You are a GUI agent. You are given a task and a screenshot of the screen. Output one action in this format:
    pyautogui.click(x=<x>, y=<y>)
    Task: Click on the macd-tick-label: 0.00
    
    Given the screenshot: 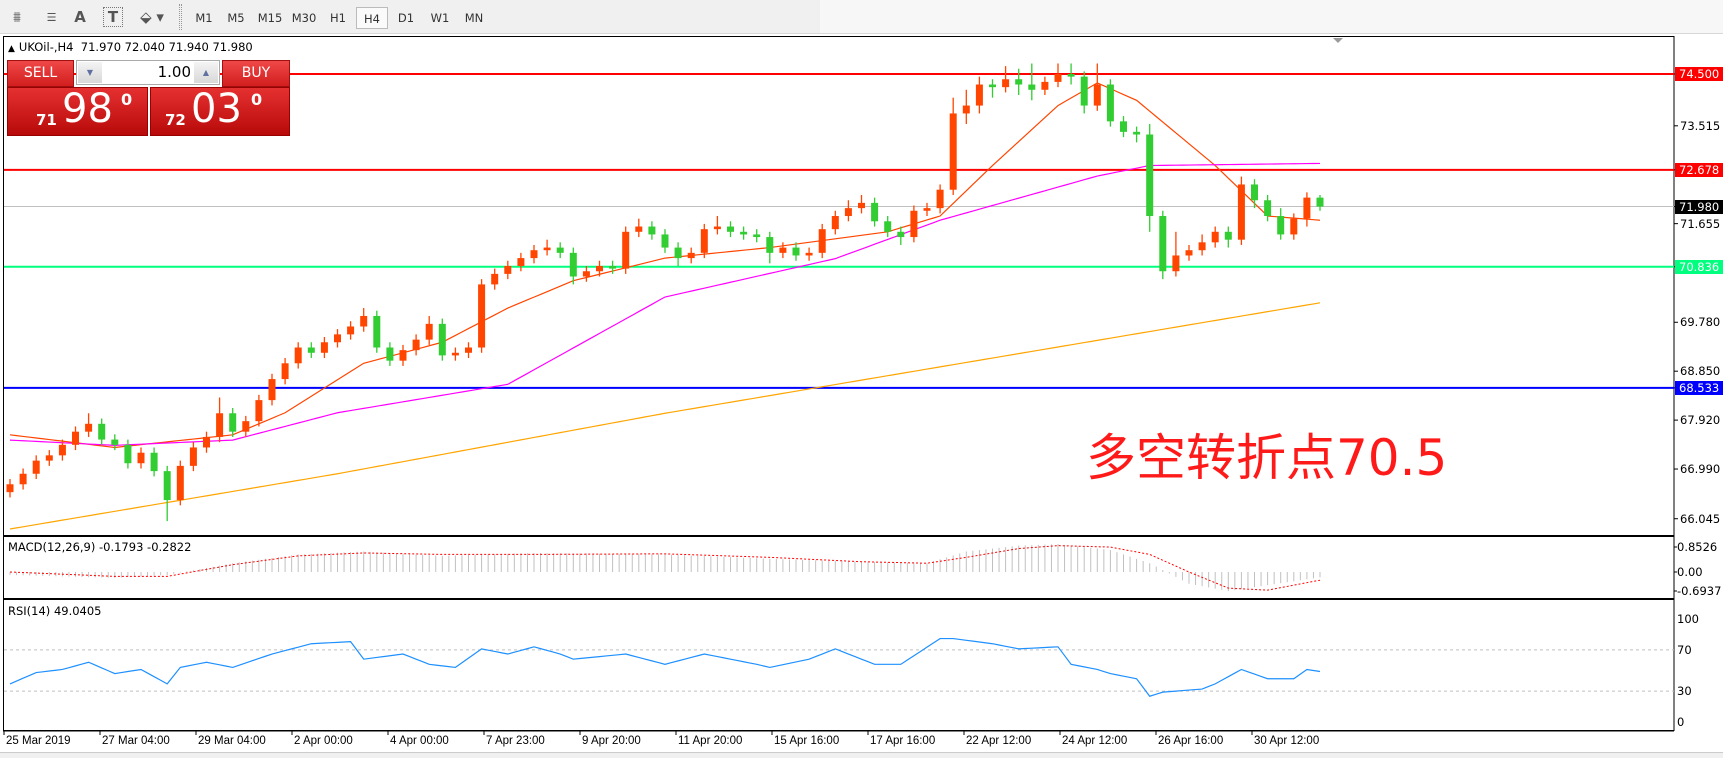 What is the action you would take?
    pyautogui.click(x=1690, y=572)
    